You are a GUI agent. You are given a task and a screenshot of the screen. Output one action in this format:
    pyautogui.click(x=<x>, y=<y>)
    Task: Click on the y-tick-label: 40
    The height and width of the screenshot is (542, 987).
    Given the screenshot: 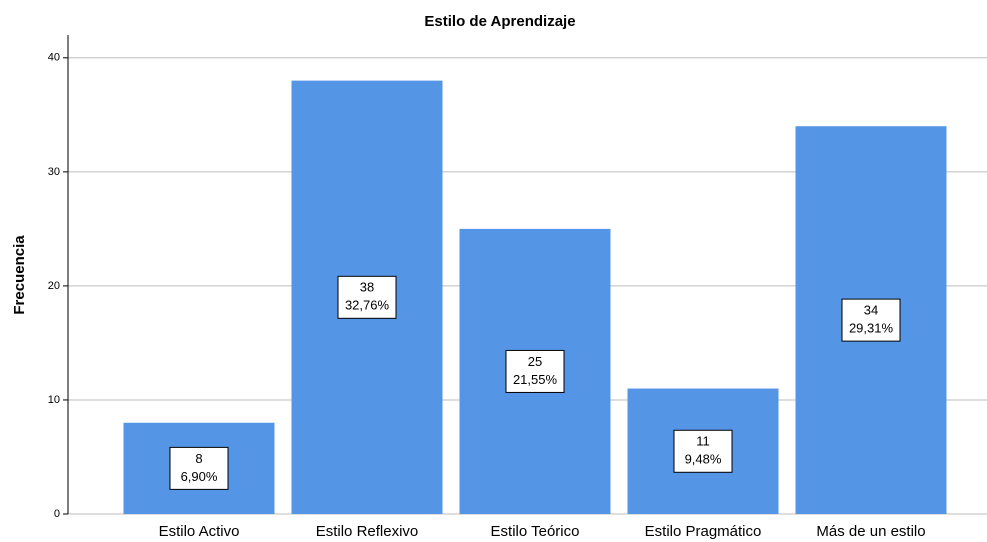 What is the action you would take?
    pyautogui.click(x=54, y=58)
    